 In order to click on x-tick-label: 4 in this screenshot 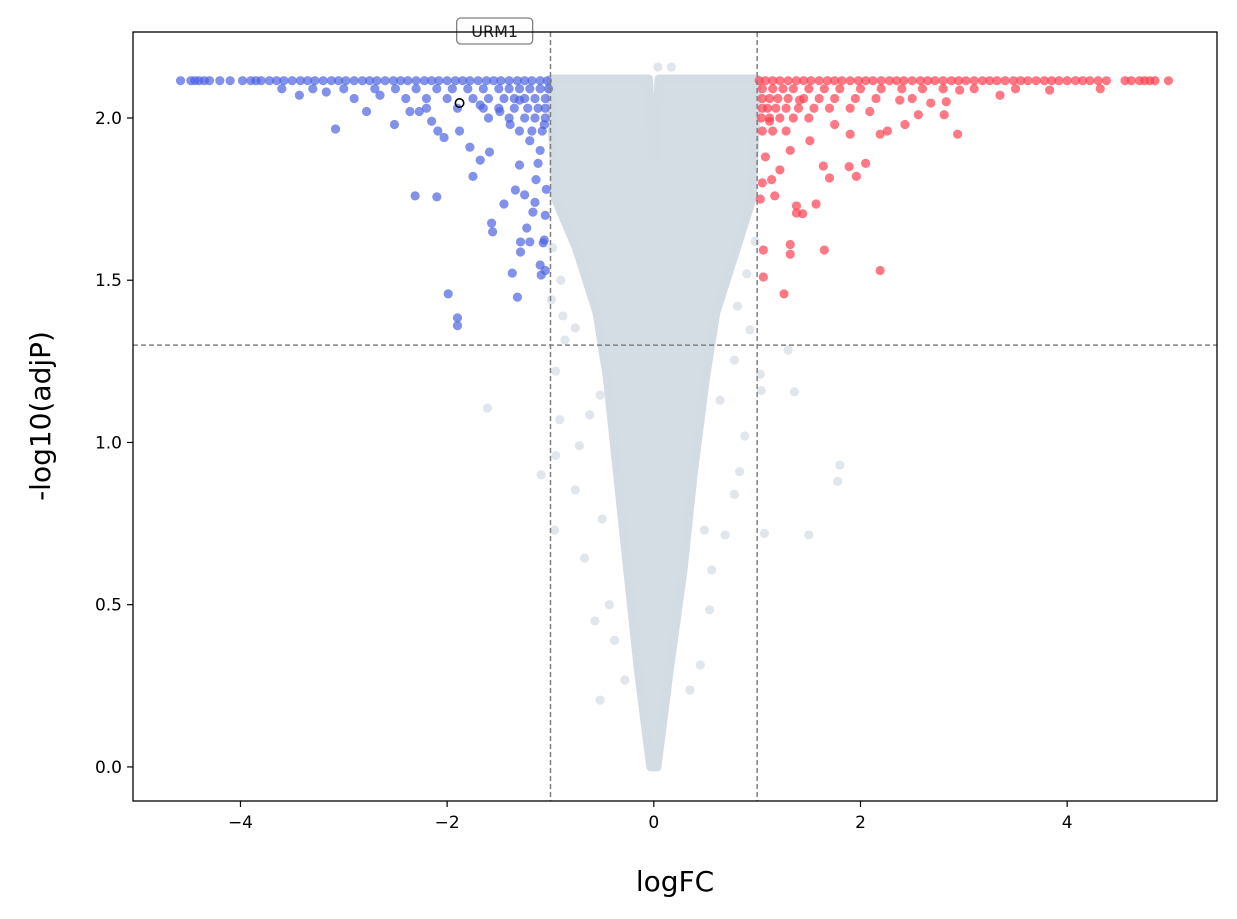, I will do `click(1067, 823)`.